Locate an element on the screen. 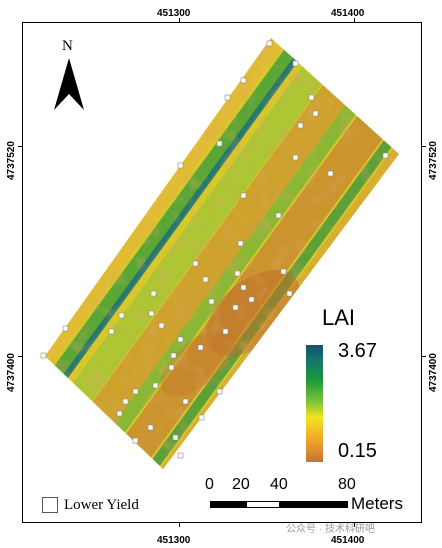  watermark: 公众号 · 技术科研吧 is located at coordinates (330, 529).